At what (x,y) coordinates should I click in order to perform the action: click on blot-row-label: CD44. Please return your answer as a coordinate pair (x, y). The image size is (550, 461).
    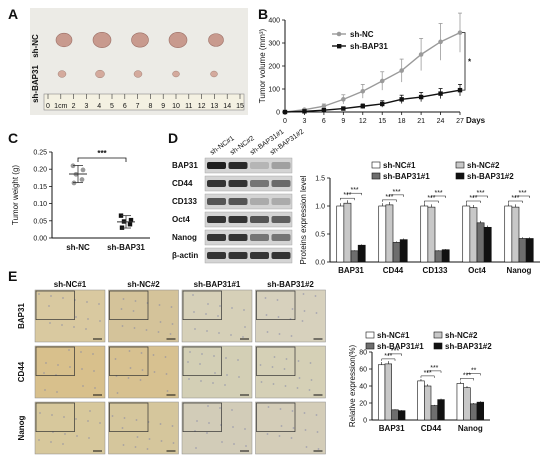
    Looking at the image, I should click on (182, 183).